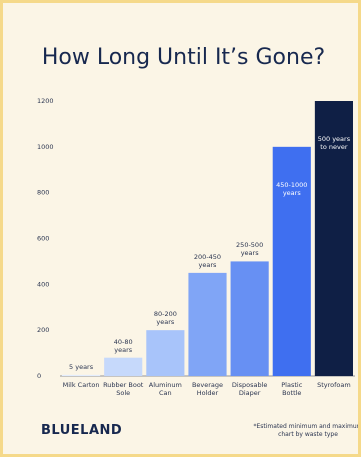  I want to click on x-tick-label: Beverage Holder, so click(207, 389).